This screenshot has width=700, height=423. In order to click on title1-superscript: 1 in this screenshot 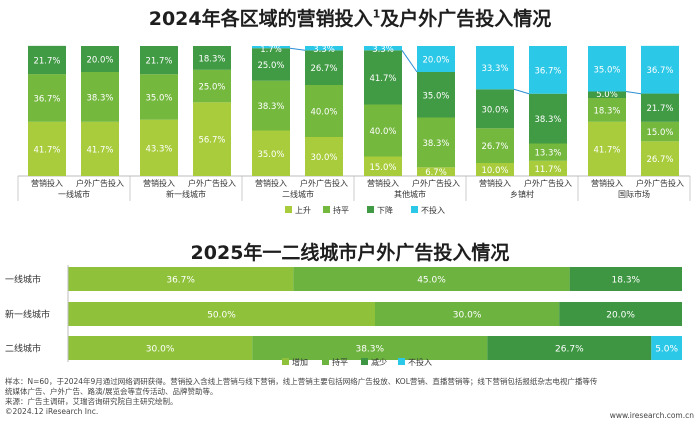, I will do `click(376, 14)`.